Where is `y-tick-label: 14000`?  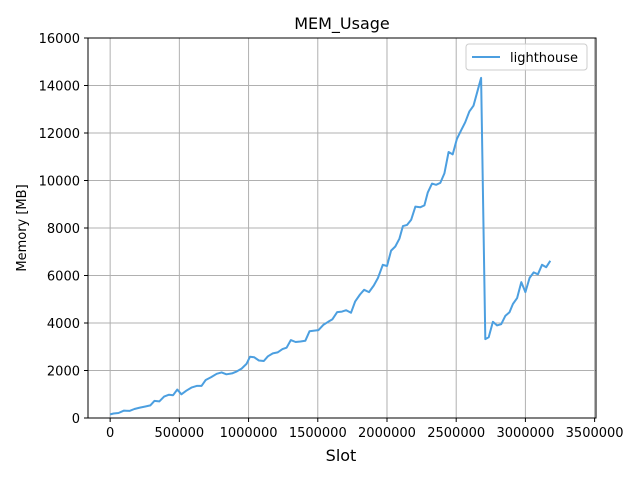
y-tick-label: 14000 is located at coordinates (59, 87).